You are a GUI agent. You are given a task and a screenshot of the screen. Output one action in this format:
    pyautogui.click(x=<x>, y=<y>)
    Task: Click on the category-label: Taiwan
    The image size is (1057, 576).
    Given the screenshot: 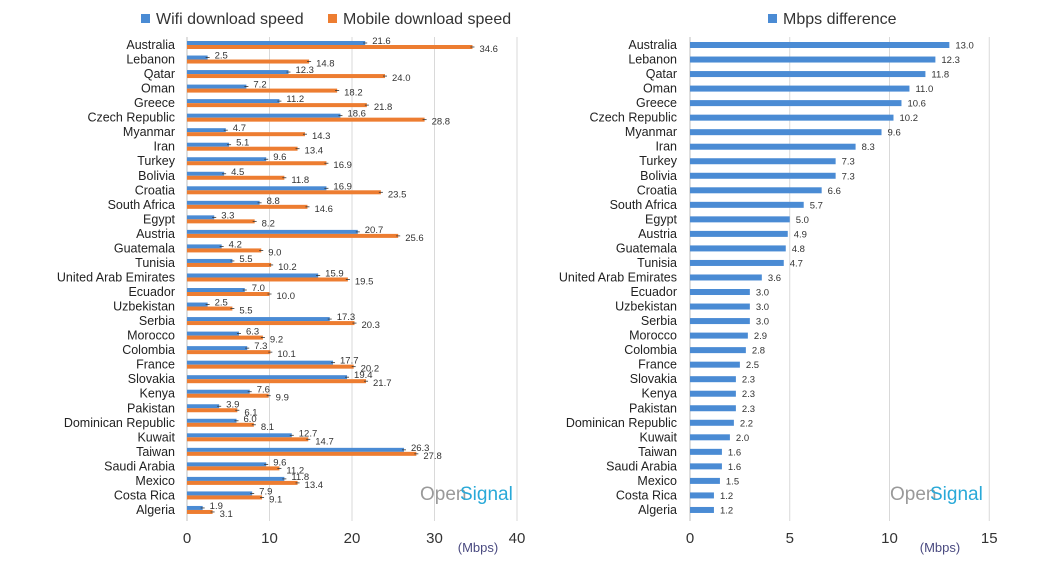 What is the action you would take?
    pyautogui.click(x=155, y=452)
    